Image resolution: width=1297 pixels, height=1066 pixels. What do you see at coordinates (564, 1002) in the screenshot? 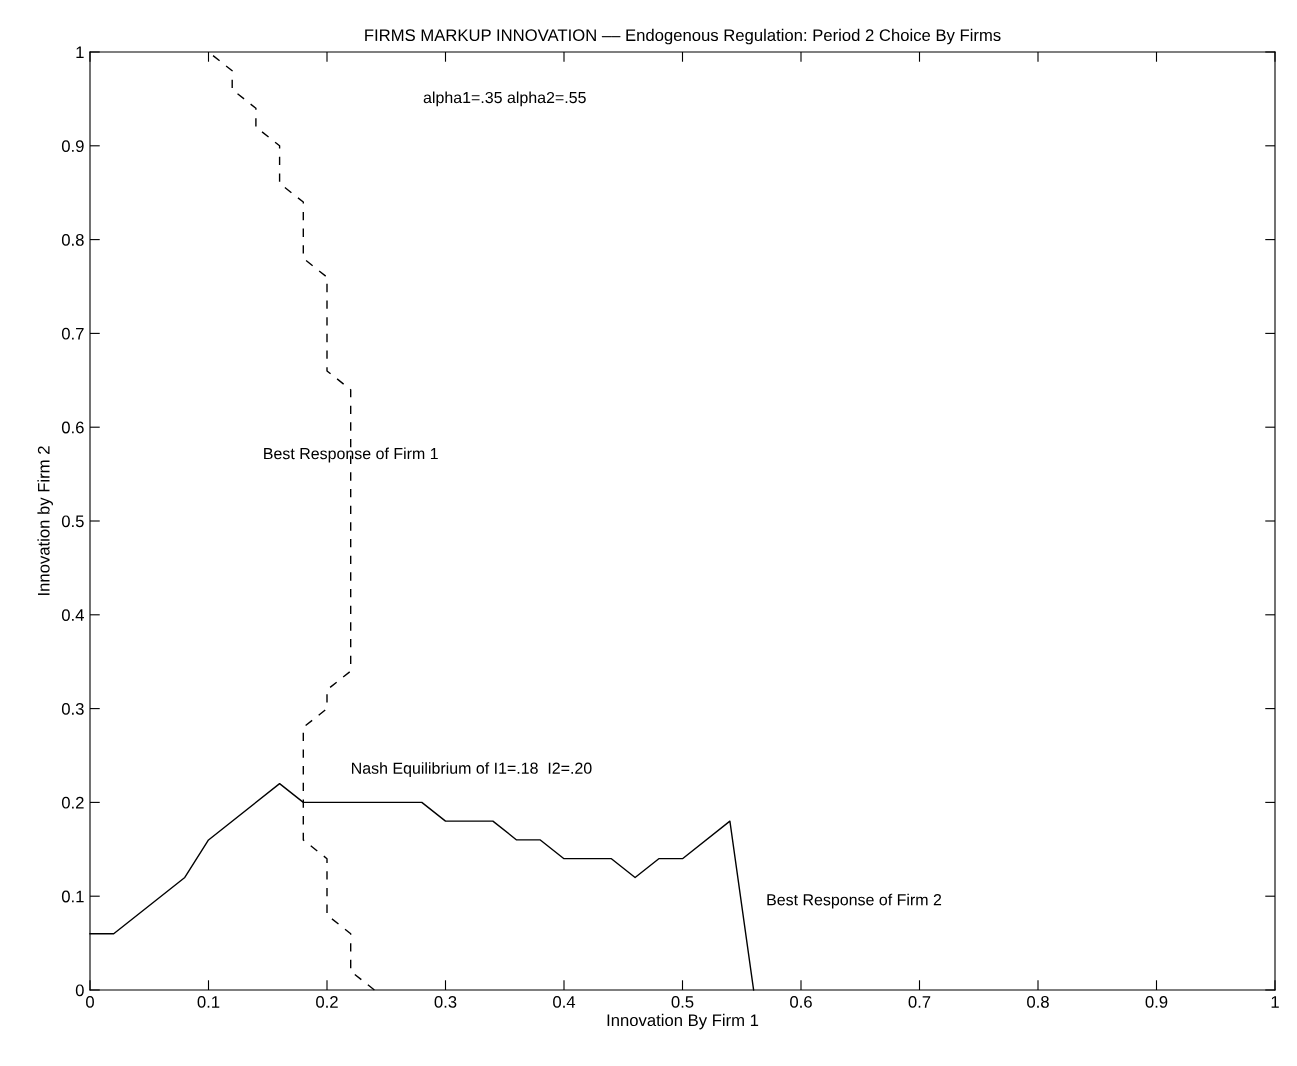
I see `x-tick-label: 0.4` at bounding box center [564, 1002].